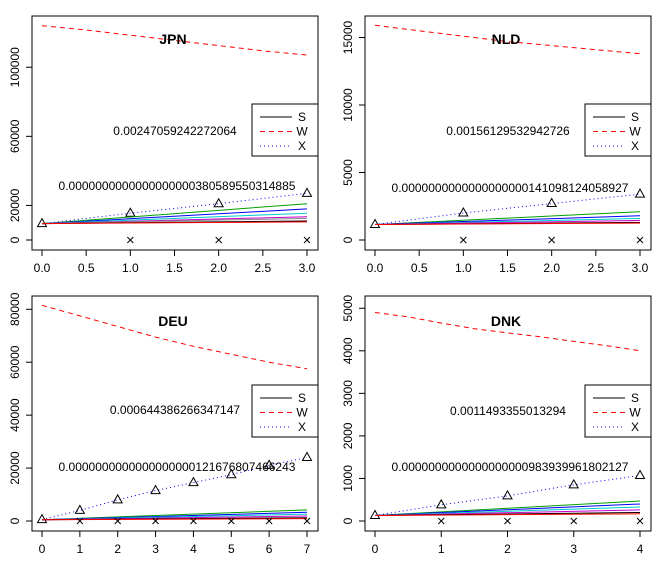 Image resolution: width=666 pixels, height=562 pixels. I want to click on y-tick-label: 3000, so click(348, 393).